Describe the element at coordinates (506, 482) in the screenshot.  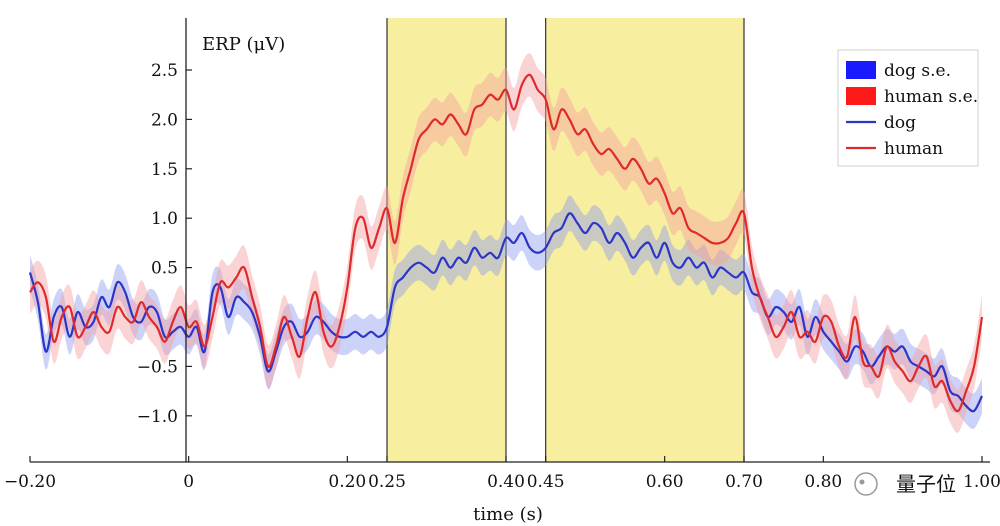
I see `x-tick-label: 0.40` at that location.